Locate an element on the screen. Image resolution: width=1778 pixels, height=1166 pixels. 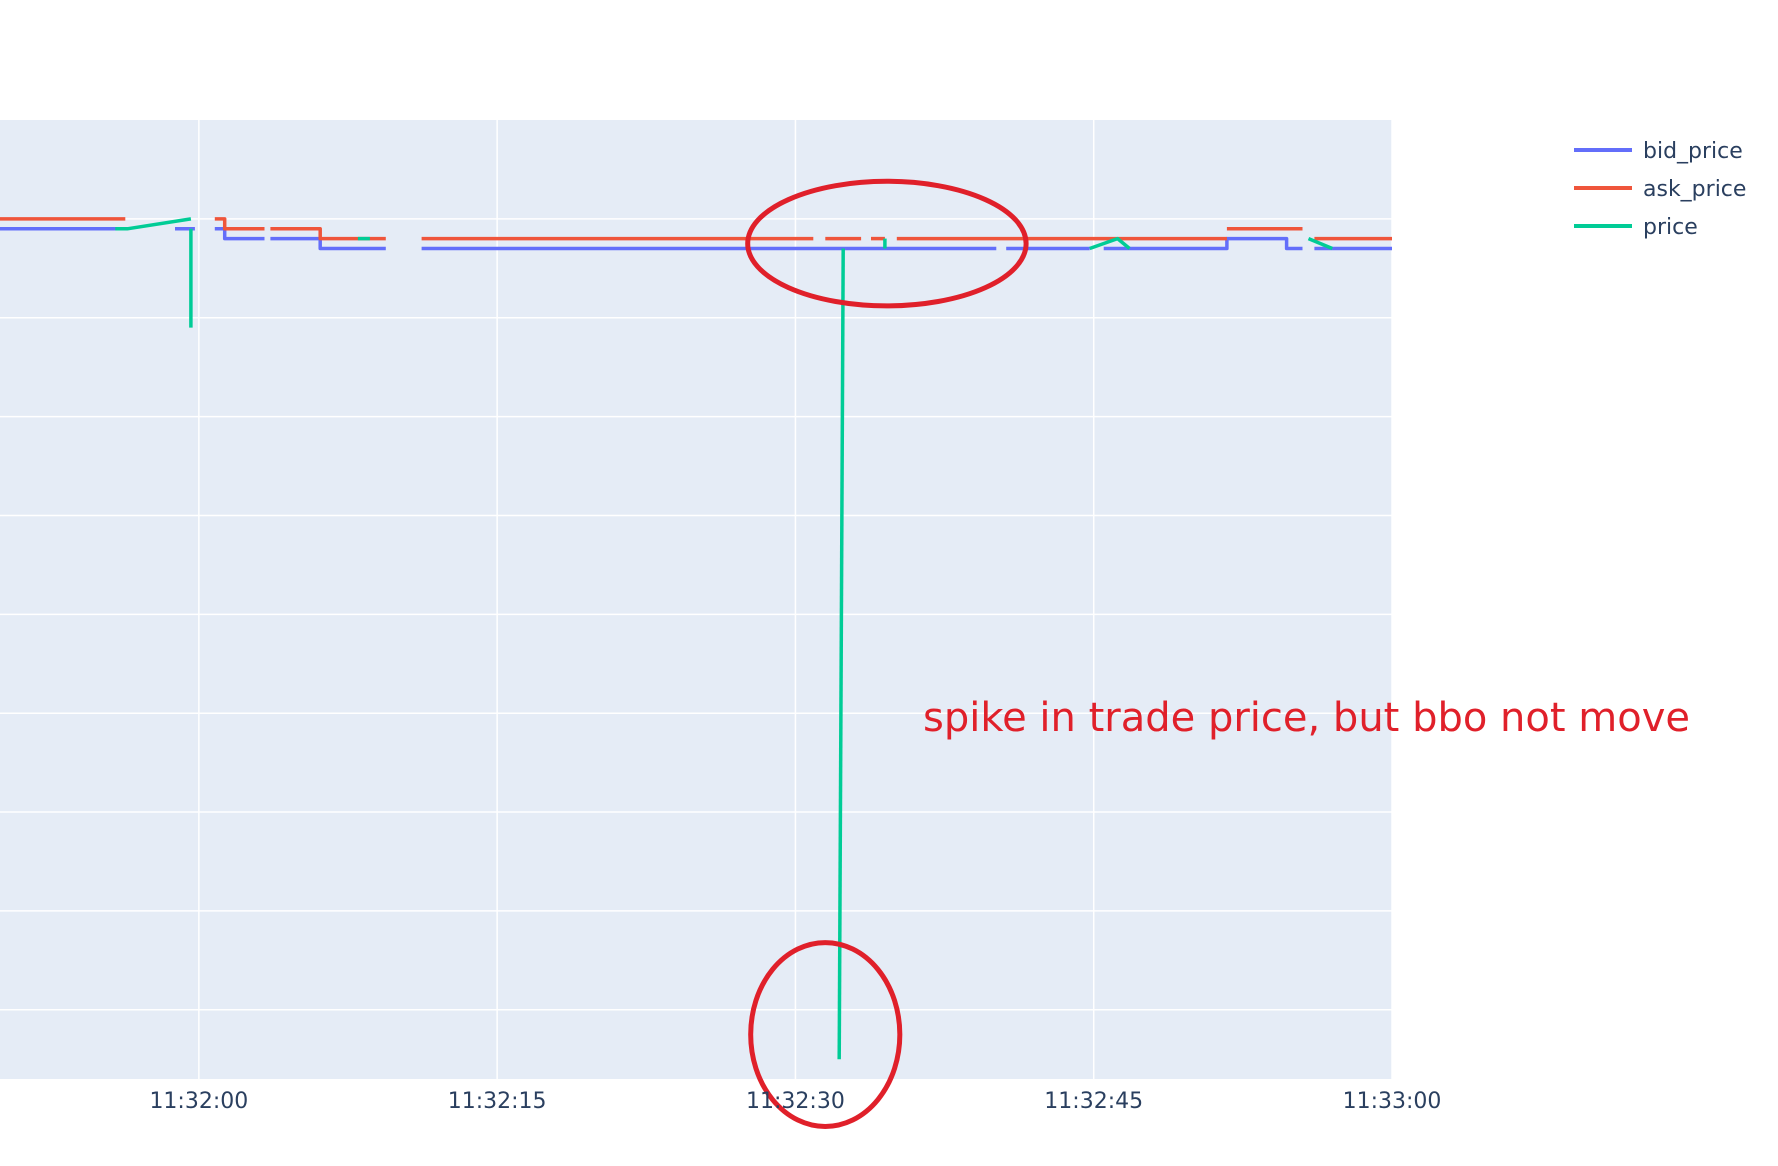
x-axis-ticks: 11:32:00 11:32:15 11:32:30 11:32:45 11:33:00 is located at coordinates (795, 1101).